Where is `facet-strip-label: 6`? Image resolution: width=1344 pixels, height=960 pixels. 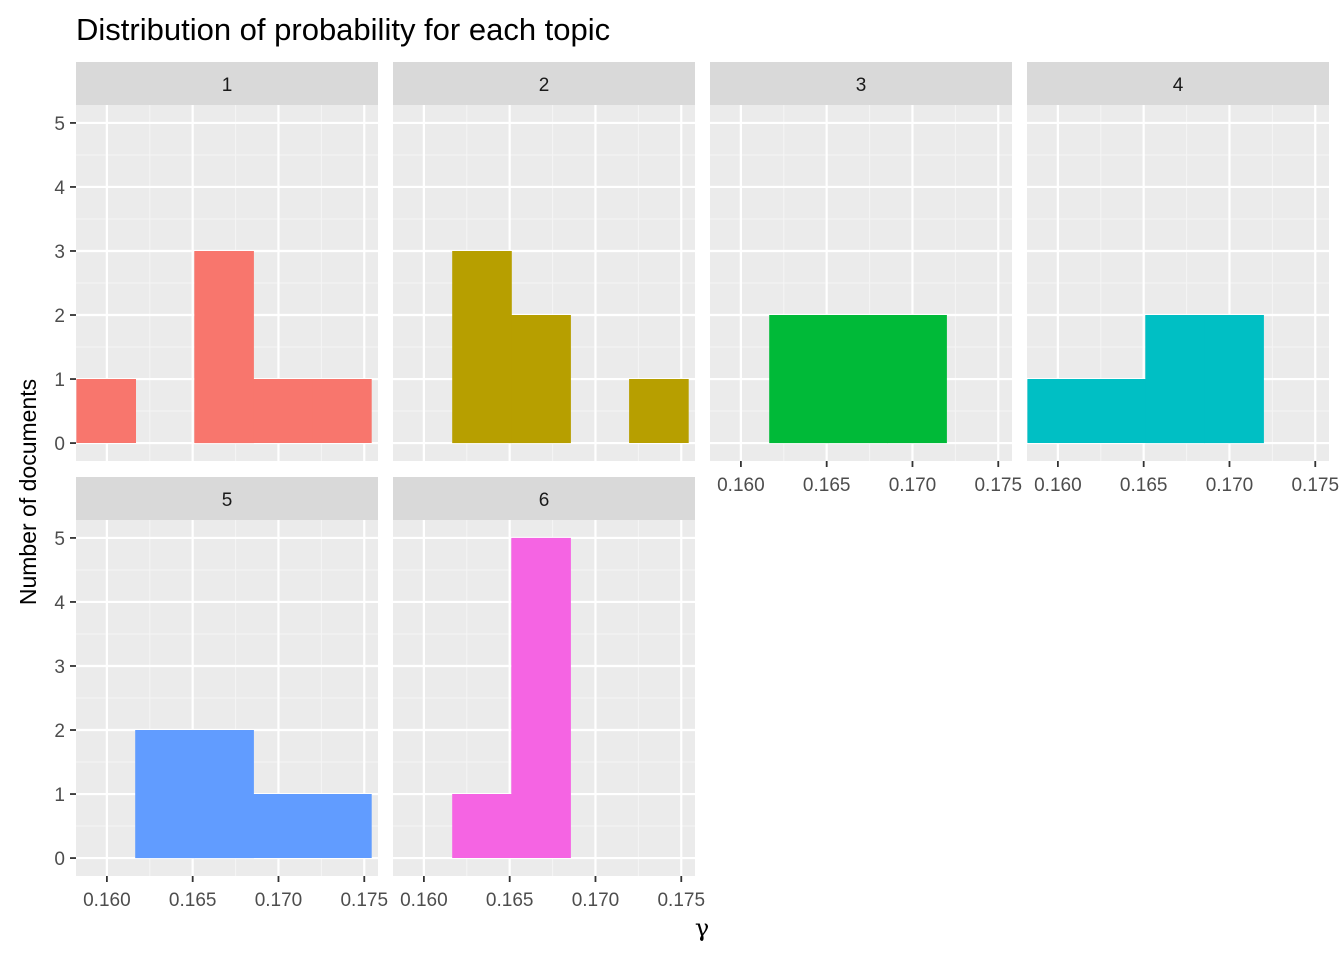 facet-strip-label: 6 is located at coordinates (544, 500).